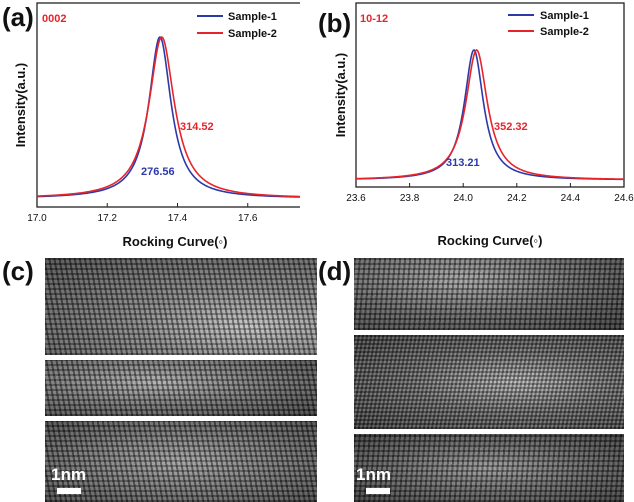 The image size is (634, 502). Describe the element at coordinates (511, 127) in the screenshot. I see `fwhm-label-sample-2: 352.32` at that location.